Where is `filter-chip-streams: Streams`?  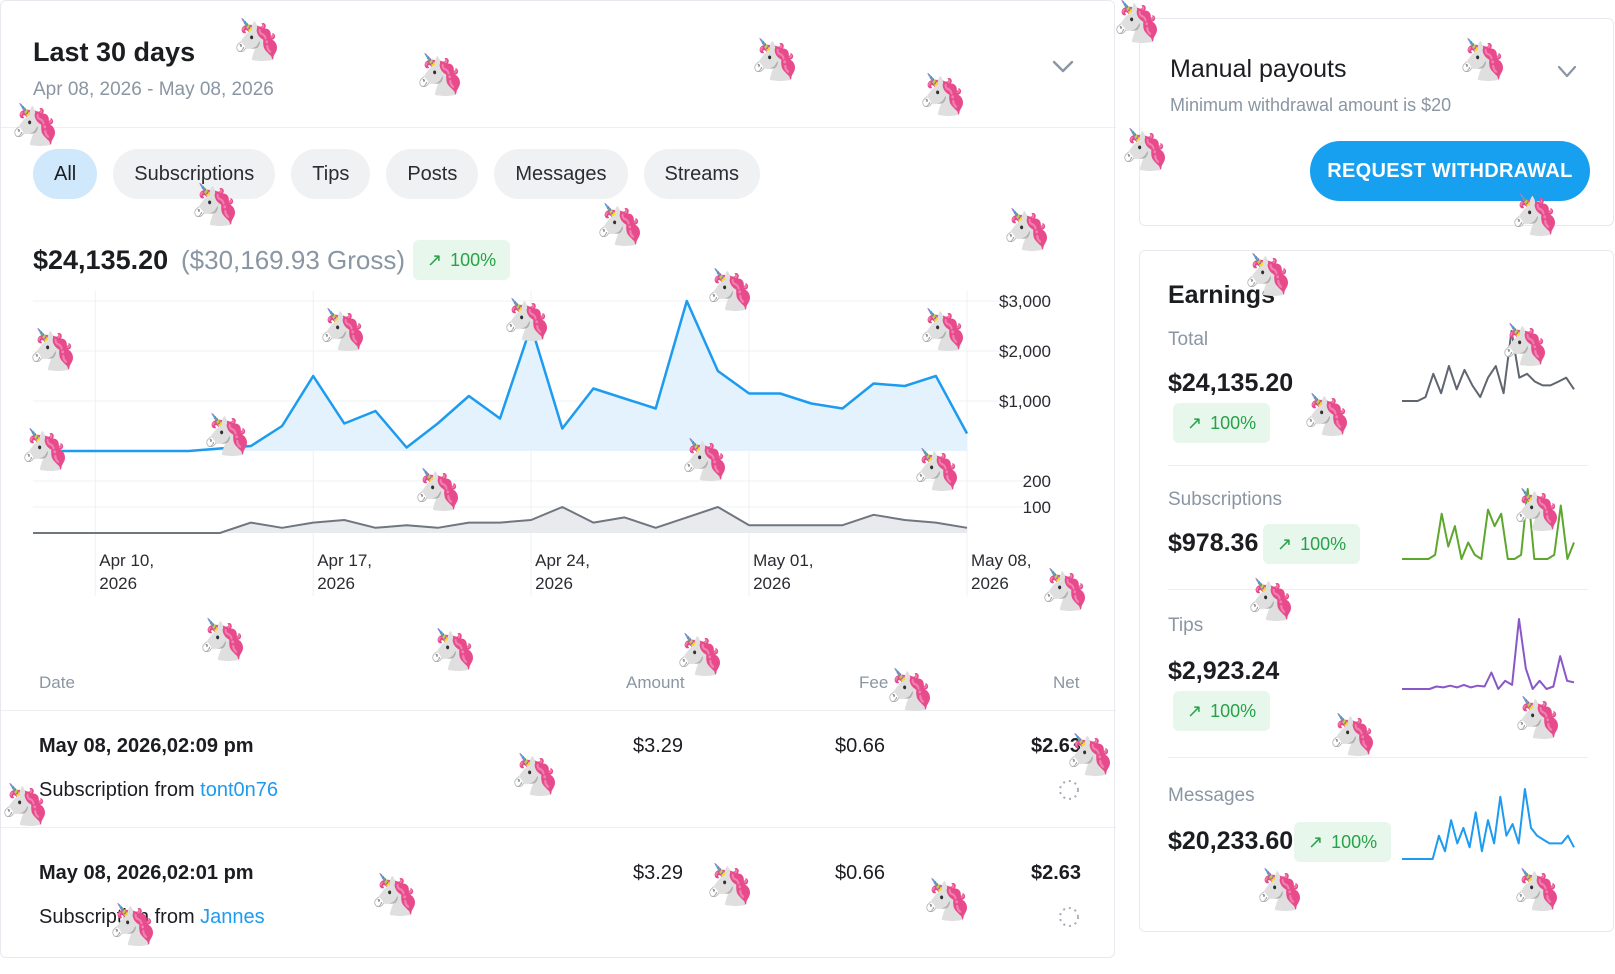 filter-chip-streams: Streams is located at coordinates (701, 174).